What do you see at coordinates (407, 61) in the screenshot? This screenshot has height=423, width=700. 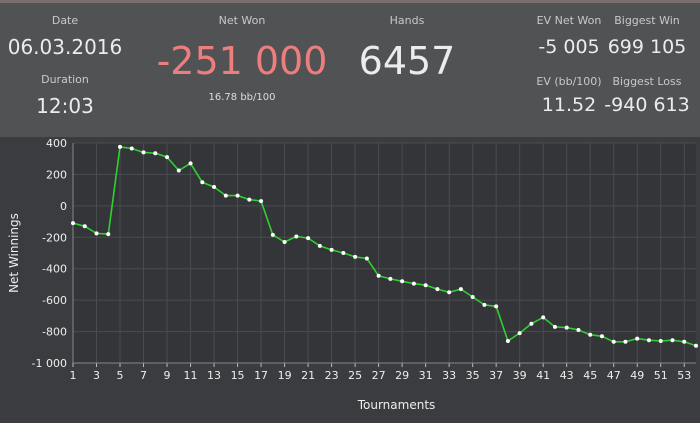 I see `hands-value: 6457` at bounding box center [407, 61].